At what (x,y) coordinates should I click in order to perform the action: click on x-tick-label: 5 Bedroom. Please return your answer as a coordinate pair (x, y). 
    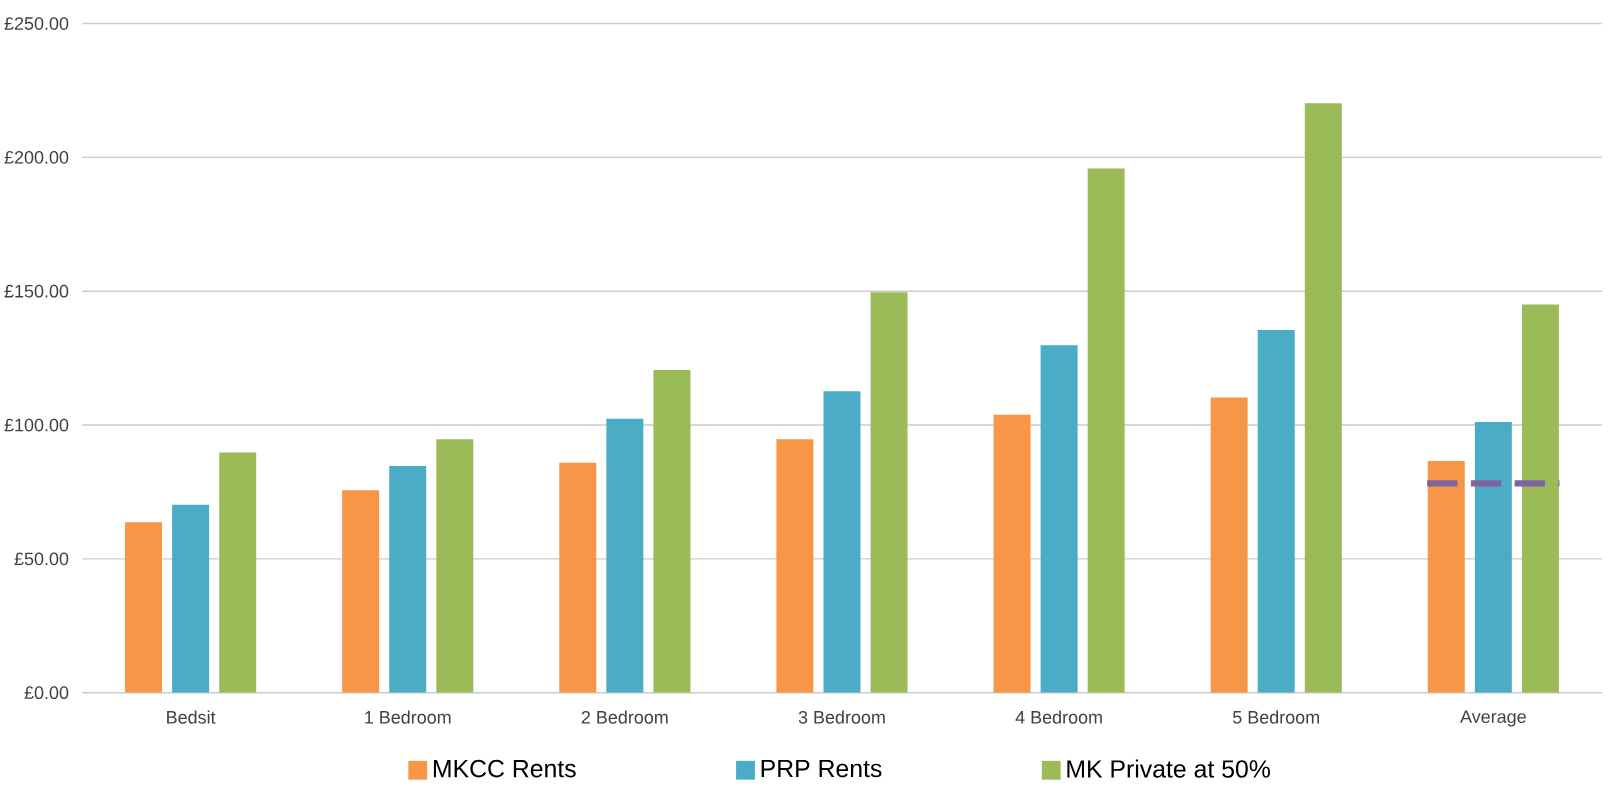
    Looking at the image, I should click on (1275, 717).